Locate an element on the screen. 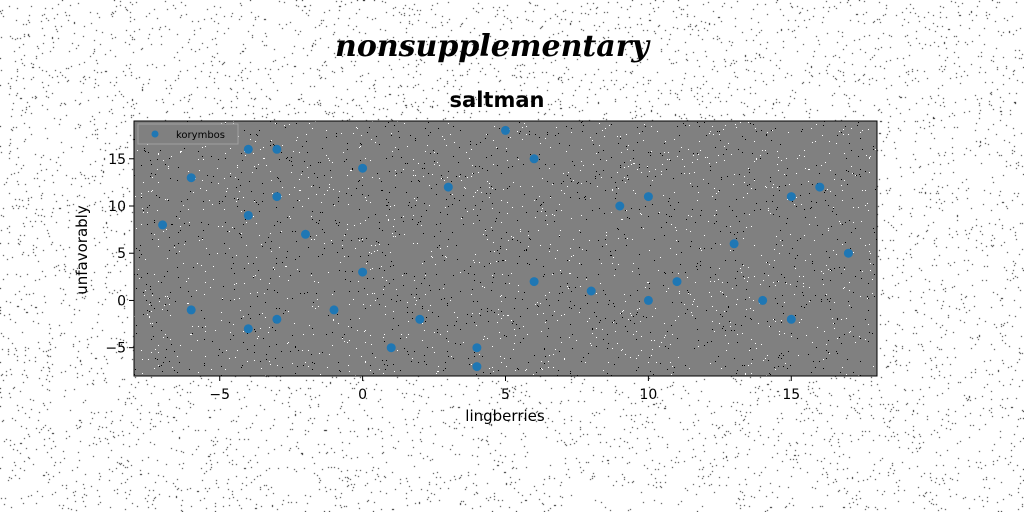 Image resolution: width=1024 pixels, height=512 pixels. legend-box is located at coordinates (188, 134).